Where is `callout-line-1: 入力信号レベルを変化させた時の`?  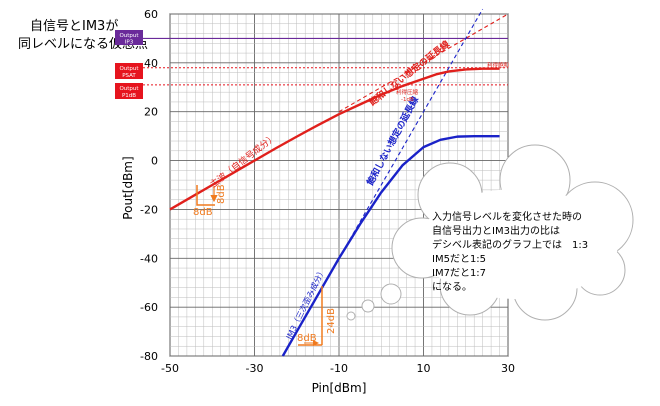
callout-line-1: 入力信号レベルを変化させた時の is located at coordinates (507, 216).